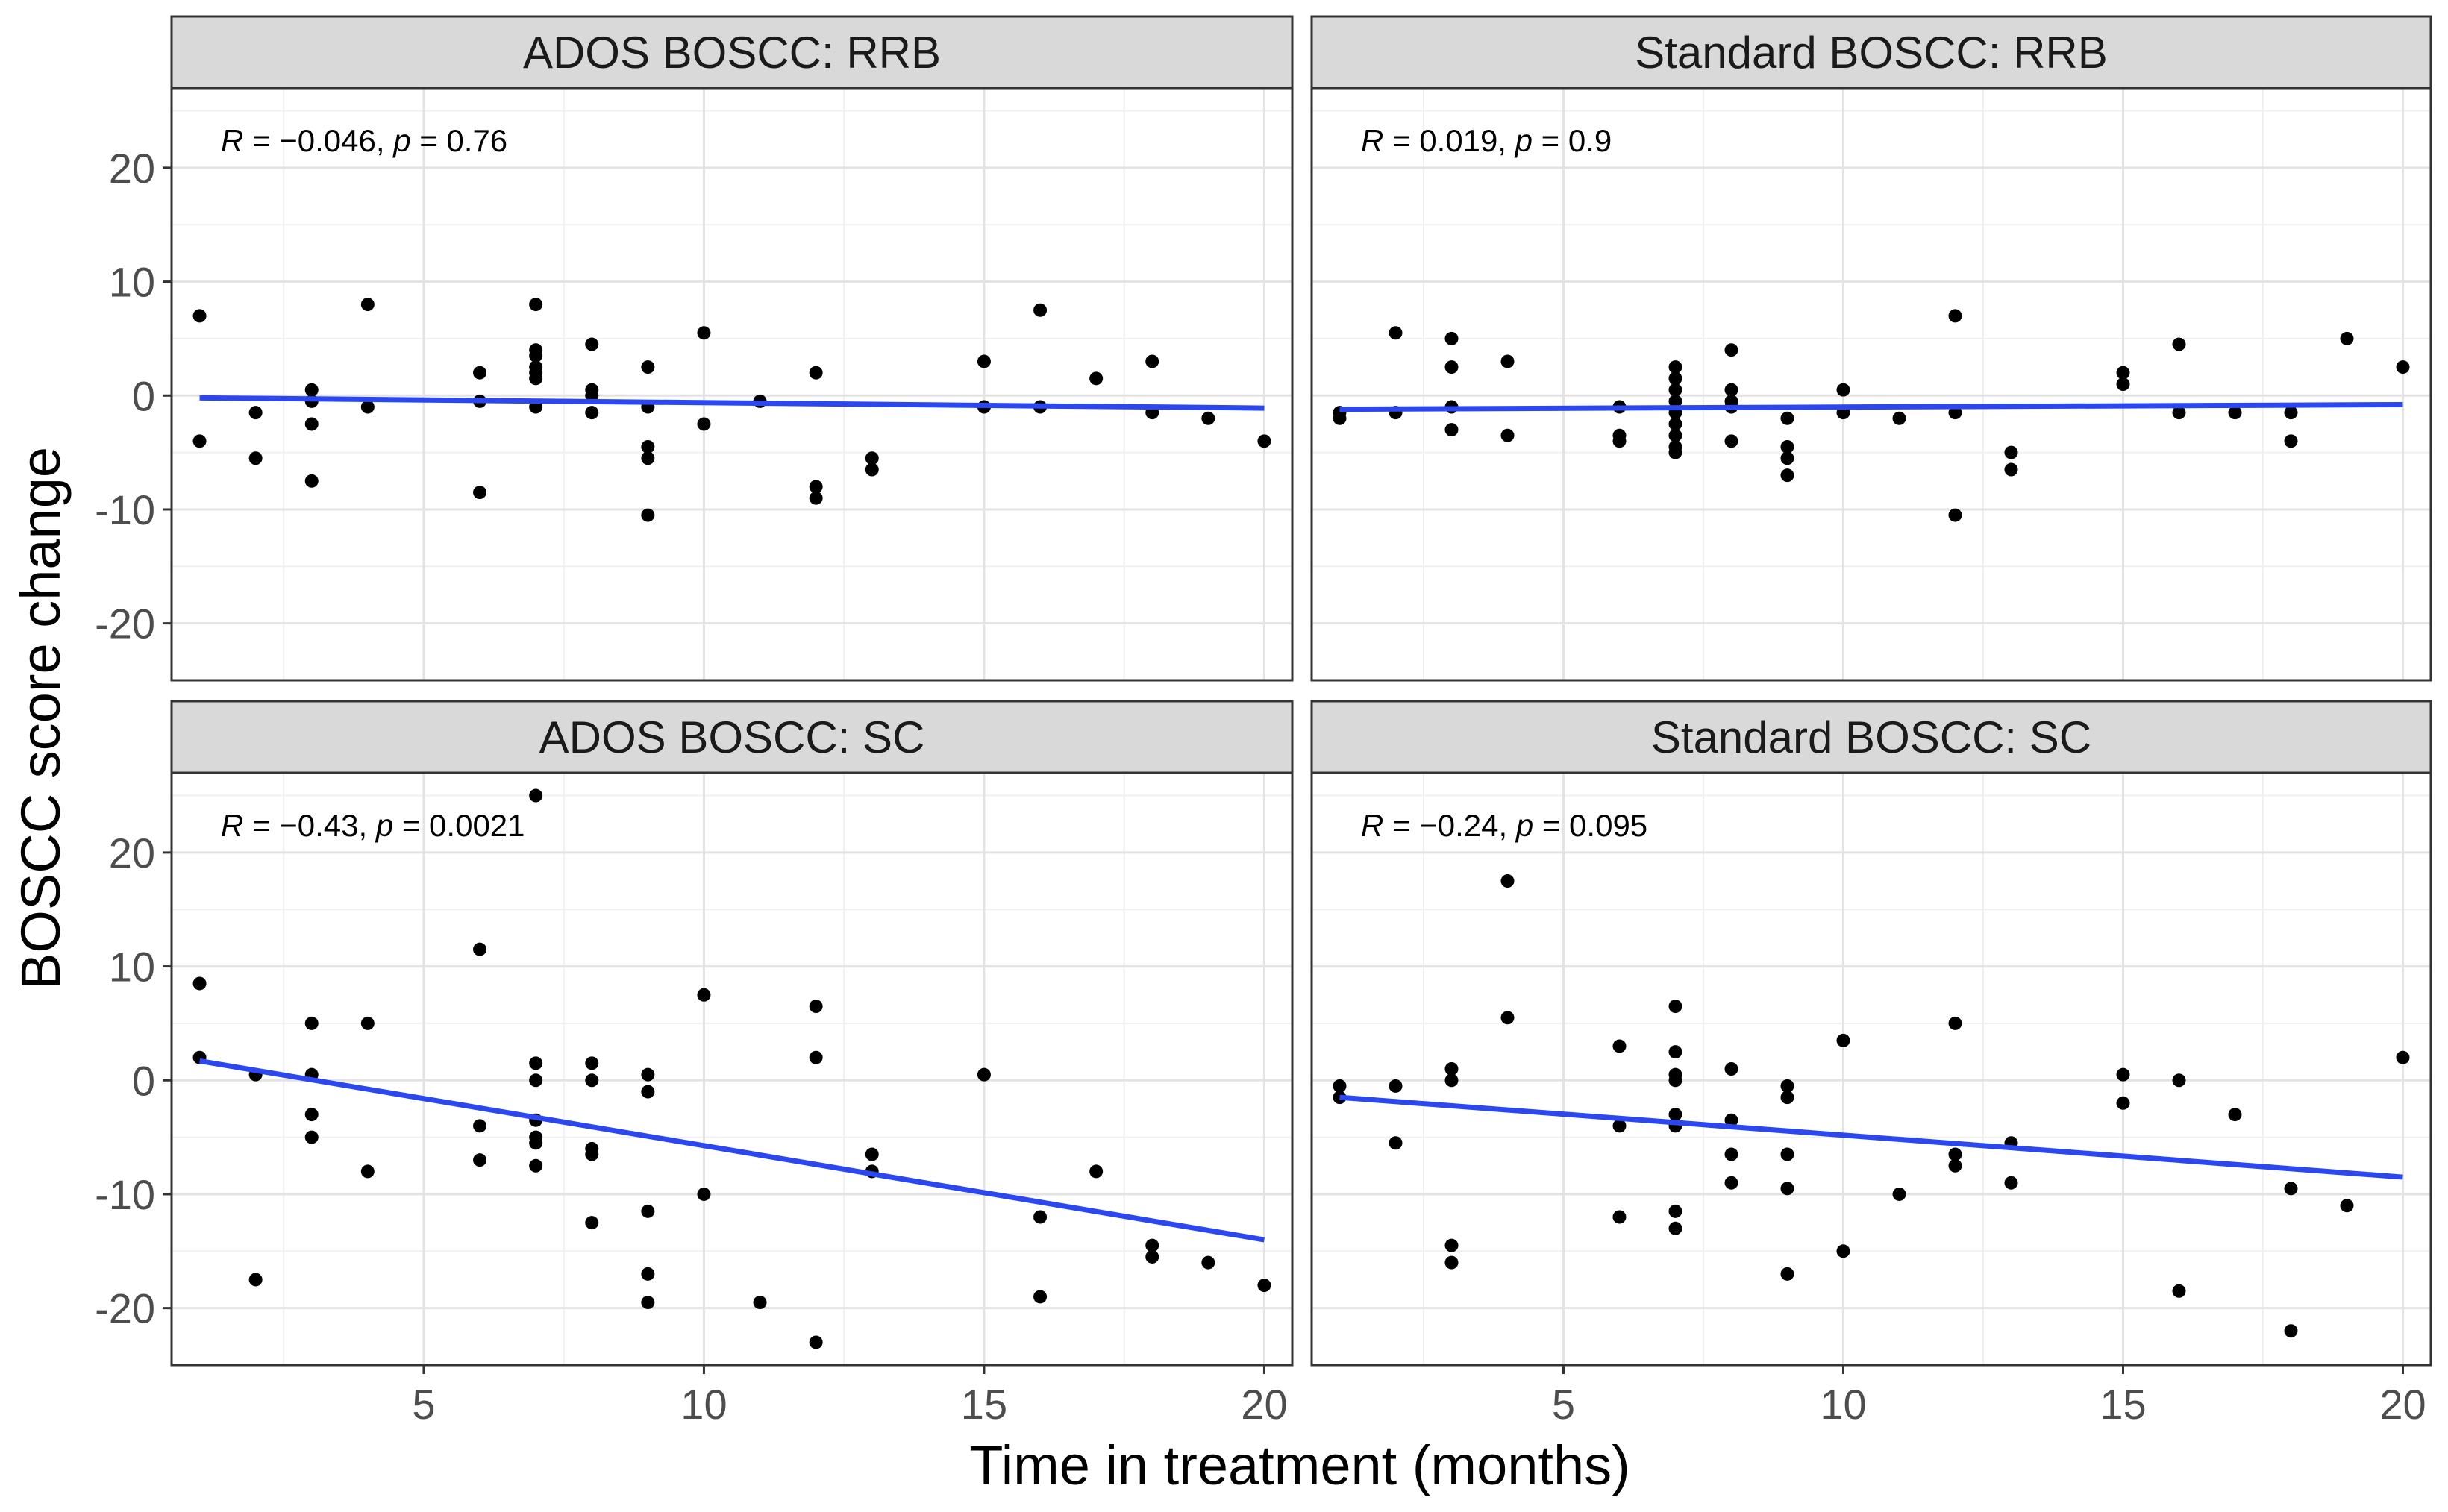  What do you see at coordinates (2402, 1404) in the screenshot?
I see `x-tick-label: 20` at bounding box center [2402, 1404].